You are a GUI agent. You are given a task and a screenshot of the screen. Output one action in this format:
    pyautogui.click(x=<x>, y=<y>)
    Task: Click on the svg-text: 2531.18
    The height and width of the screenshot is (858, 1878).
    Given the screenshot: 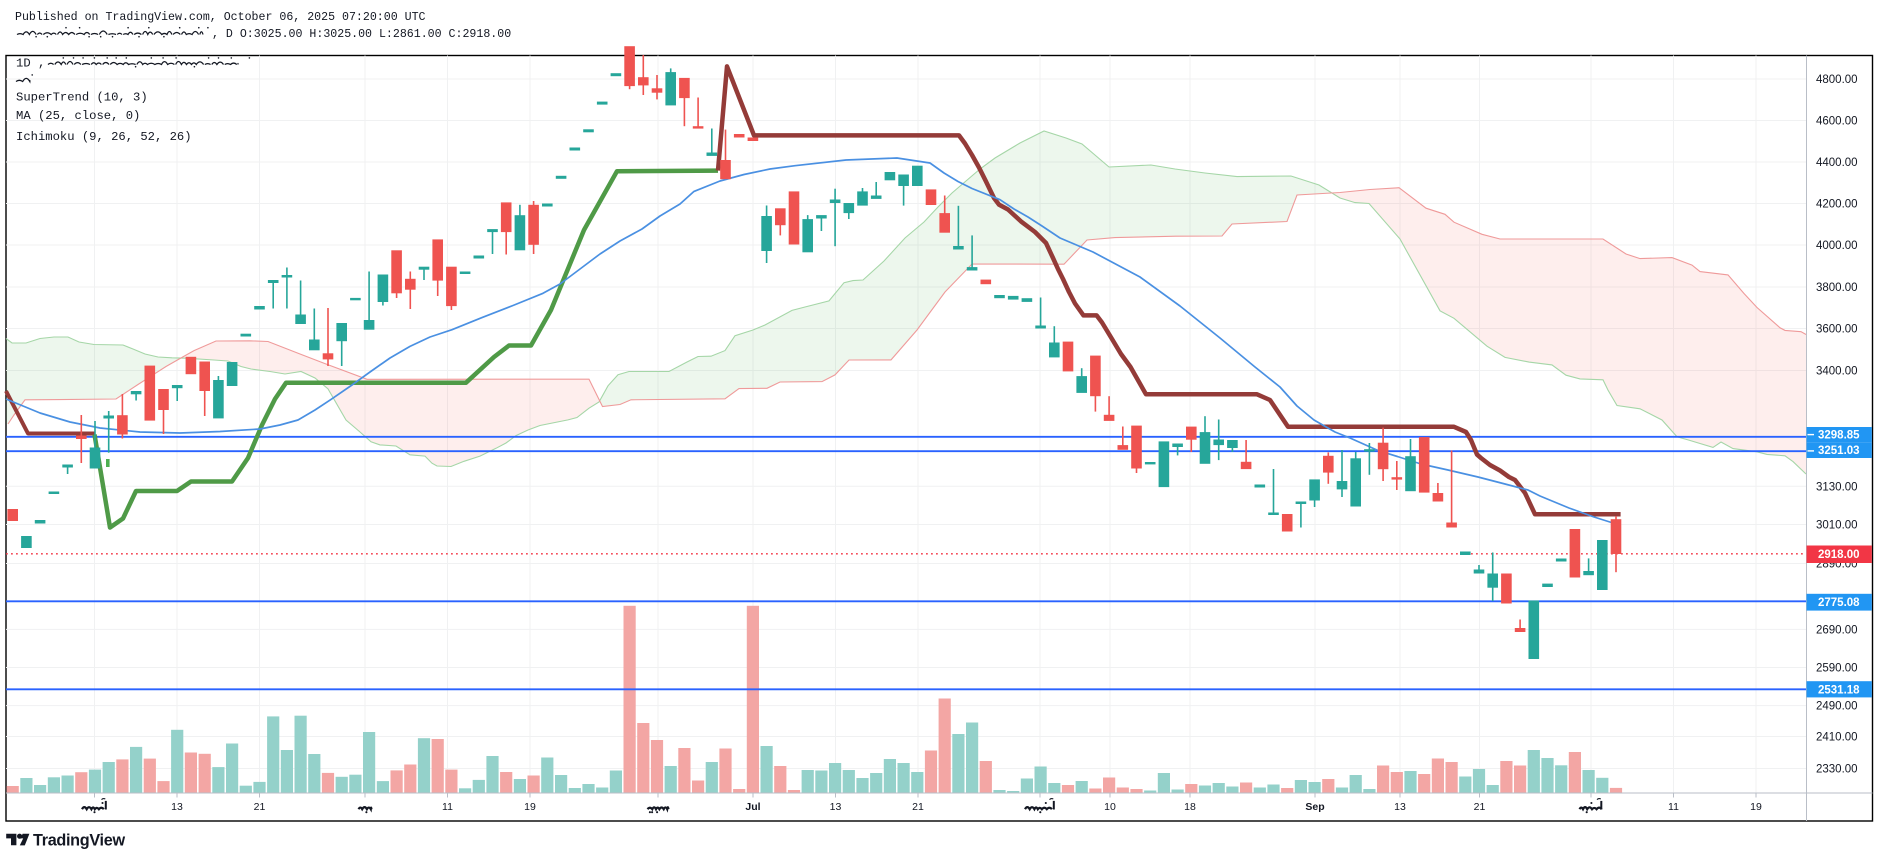 What is the action you would take?
    pyautogui.click(x=1839, y=690)
    